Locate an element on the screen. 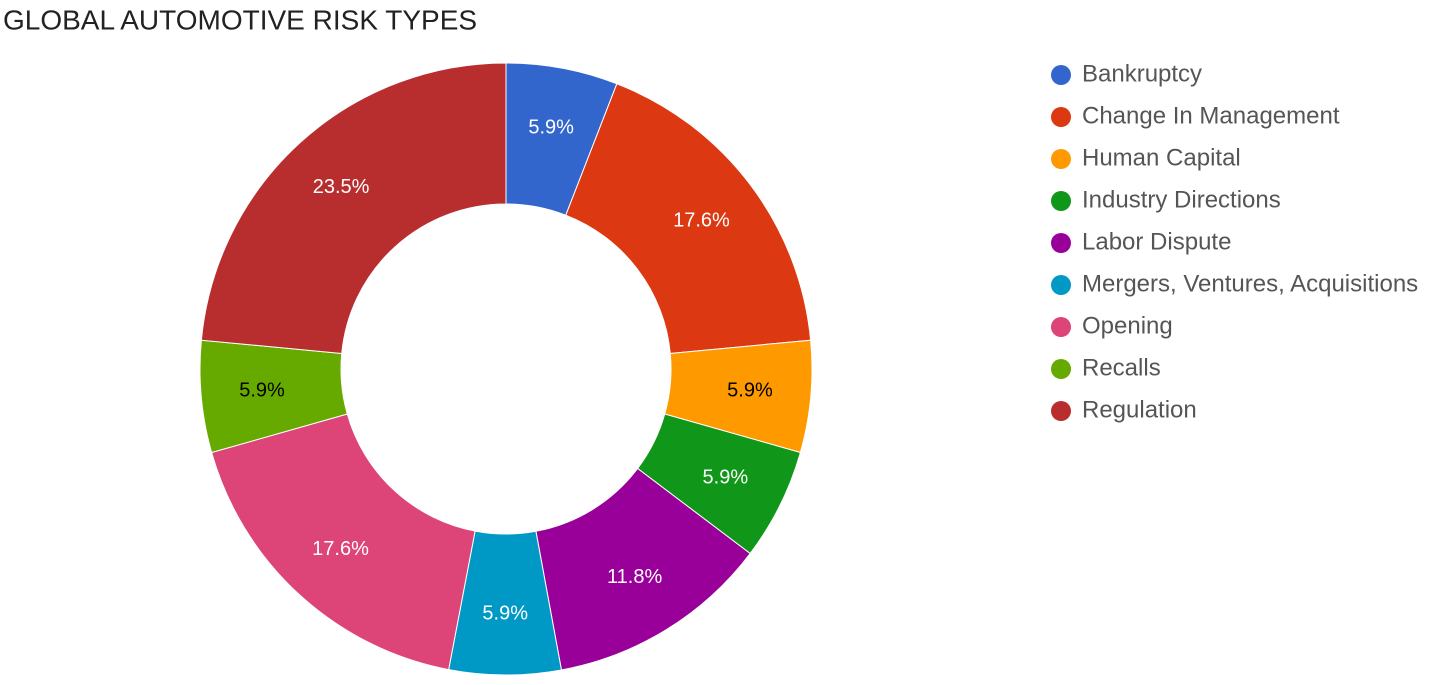 This screenshot has width=1456, height=685. legend-label: Industry Directions is located at coordinates (1181, 199).